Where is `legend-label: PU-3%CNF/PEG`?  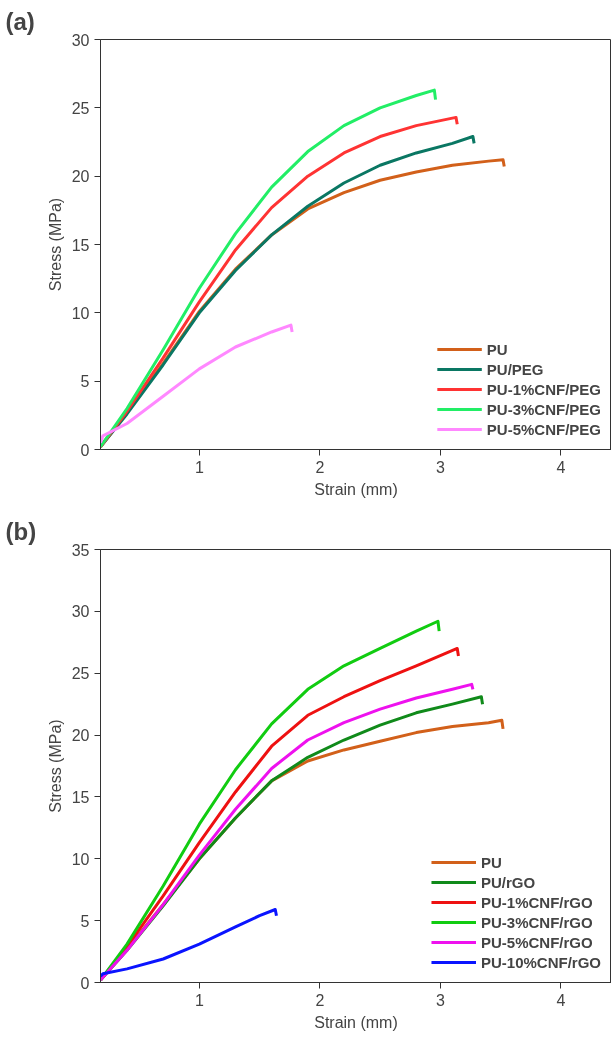 legend-label: PU-3%CNF/PEG is located at coordinates (543, 409).